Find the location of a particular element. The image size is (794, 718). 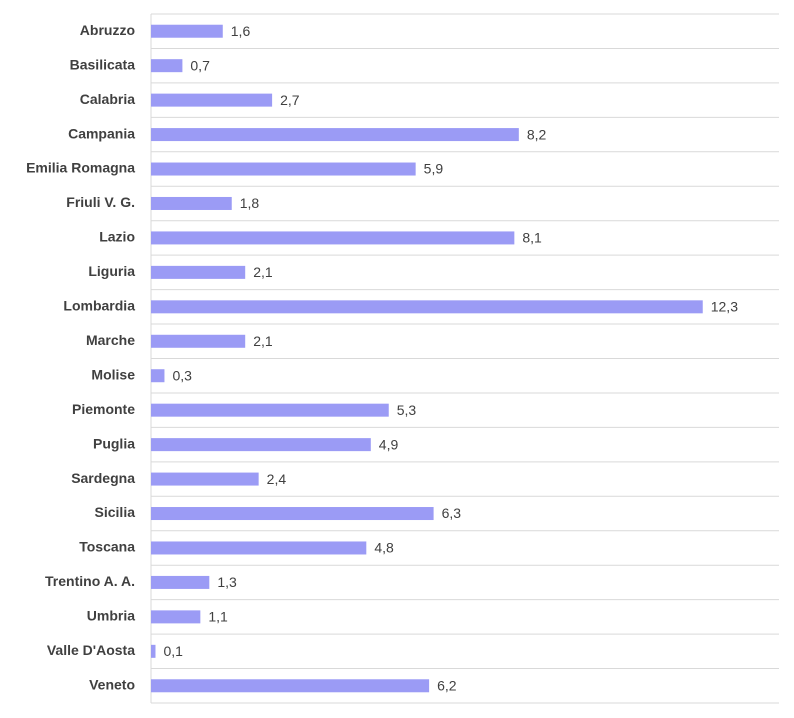

value-label: 1,8 is located at coordinates (250, 203).